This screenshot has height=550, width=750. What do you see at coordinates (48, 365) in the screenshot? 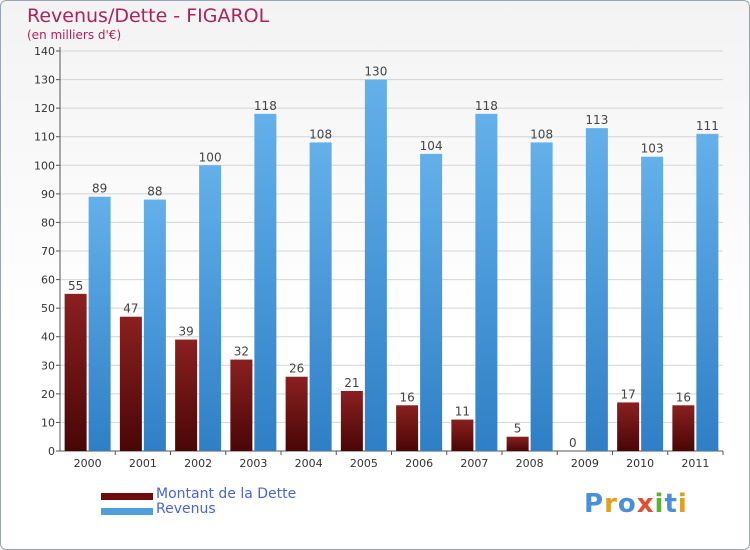
I see `y-tick-label: 30` at bounding box center [48, 365].